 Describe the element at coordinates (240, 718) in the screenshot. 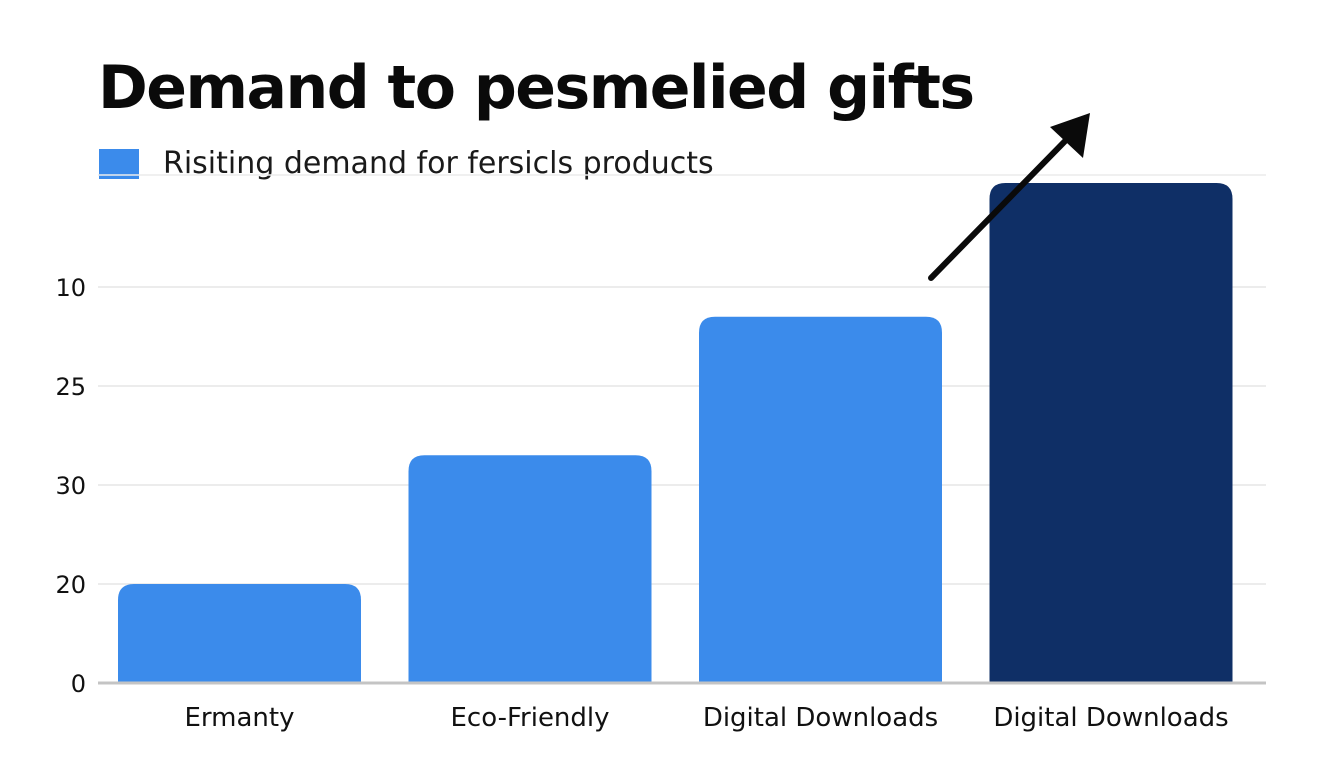

I see `x-tick-label: Ermanty` at that location.